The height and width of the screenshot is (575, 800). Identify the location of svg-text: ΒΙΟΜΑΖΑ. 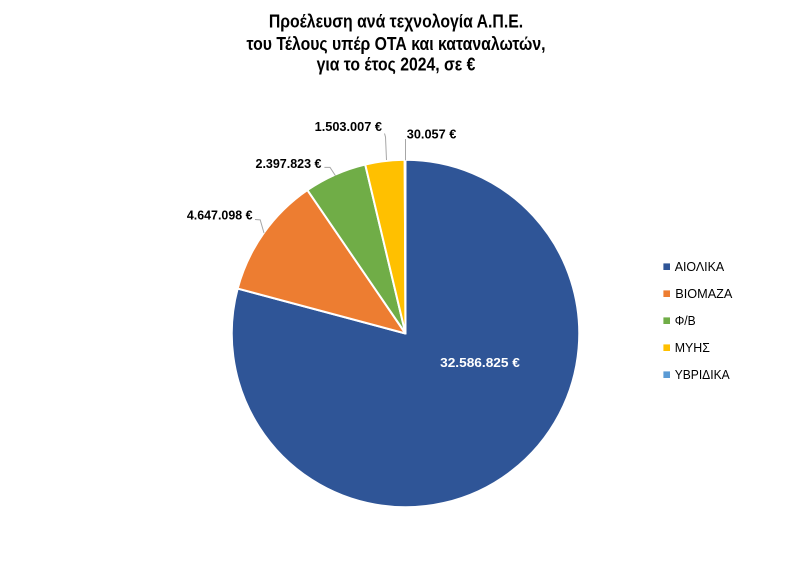
(704, 294).